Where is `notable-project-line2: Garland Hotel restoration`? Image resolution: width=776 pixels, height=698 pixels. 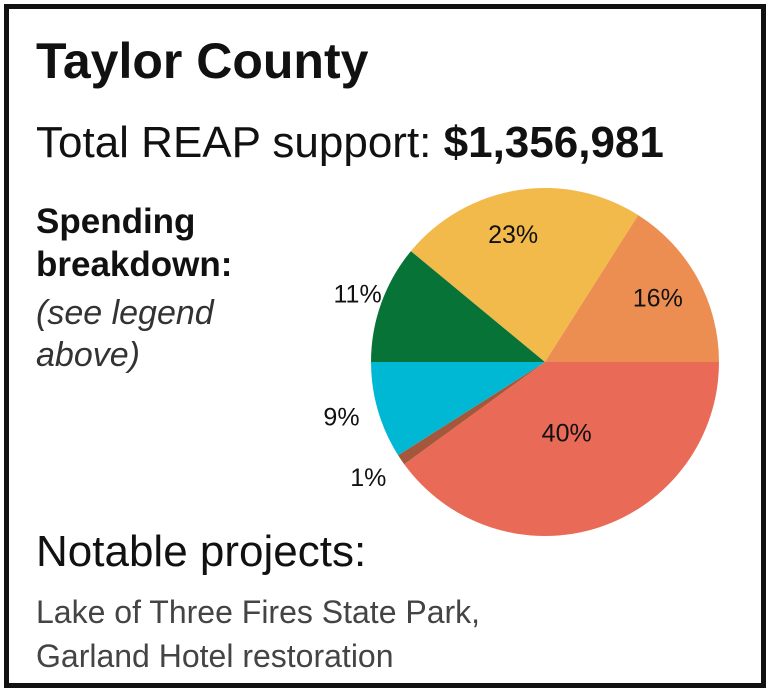
notable-project-line2: Garland Hotel restoration is located at coordinates (215, 656).